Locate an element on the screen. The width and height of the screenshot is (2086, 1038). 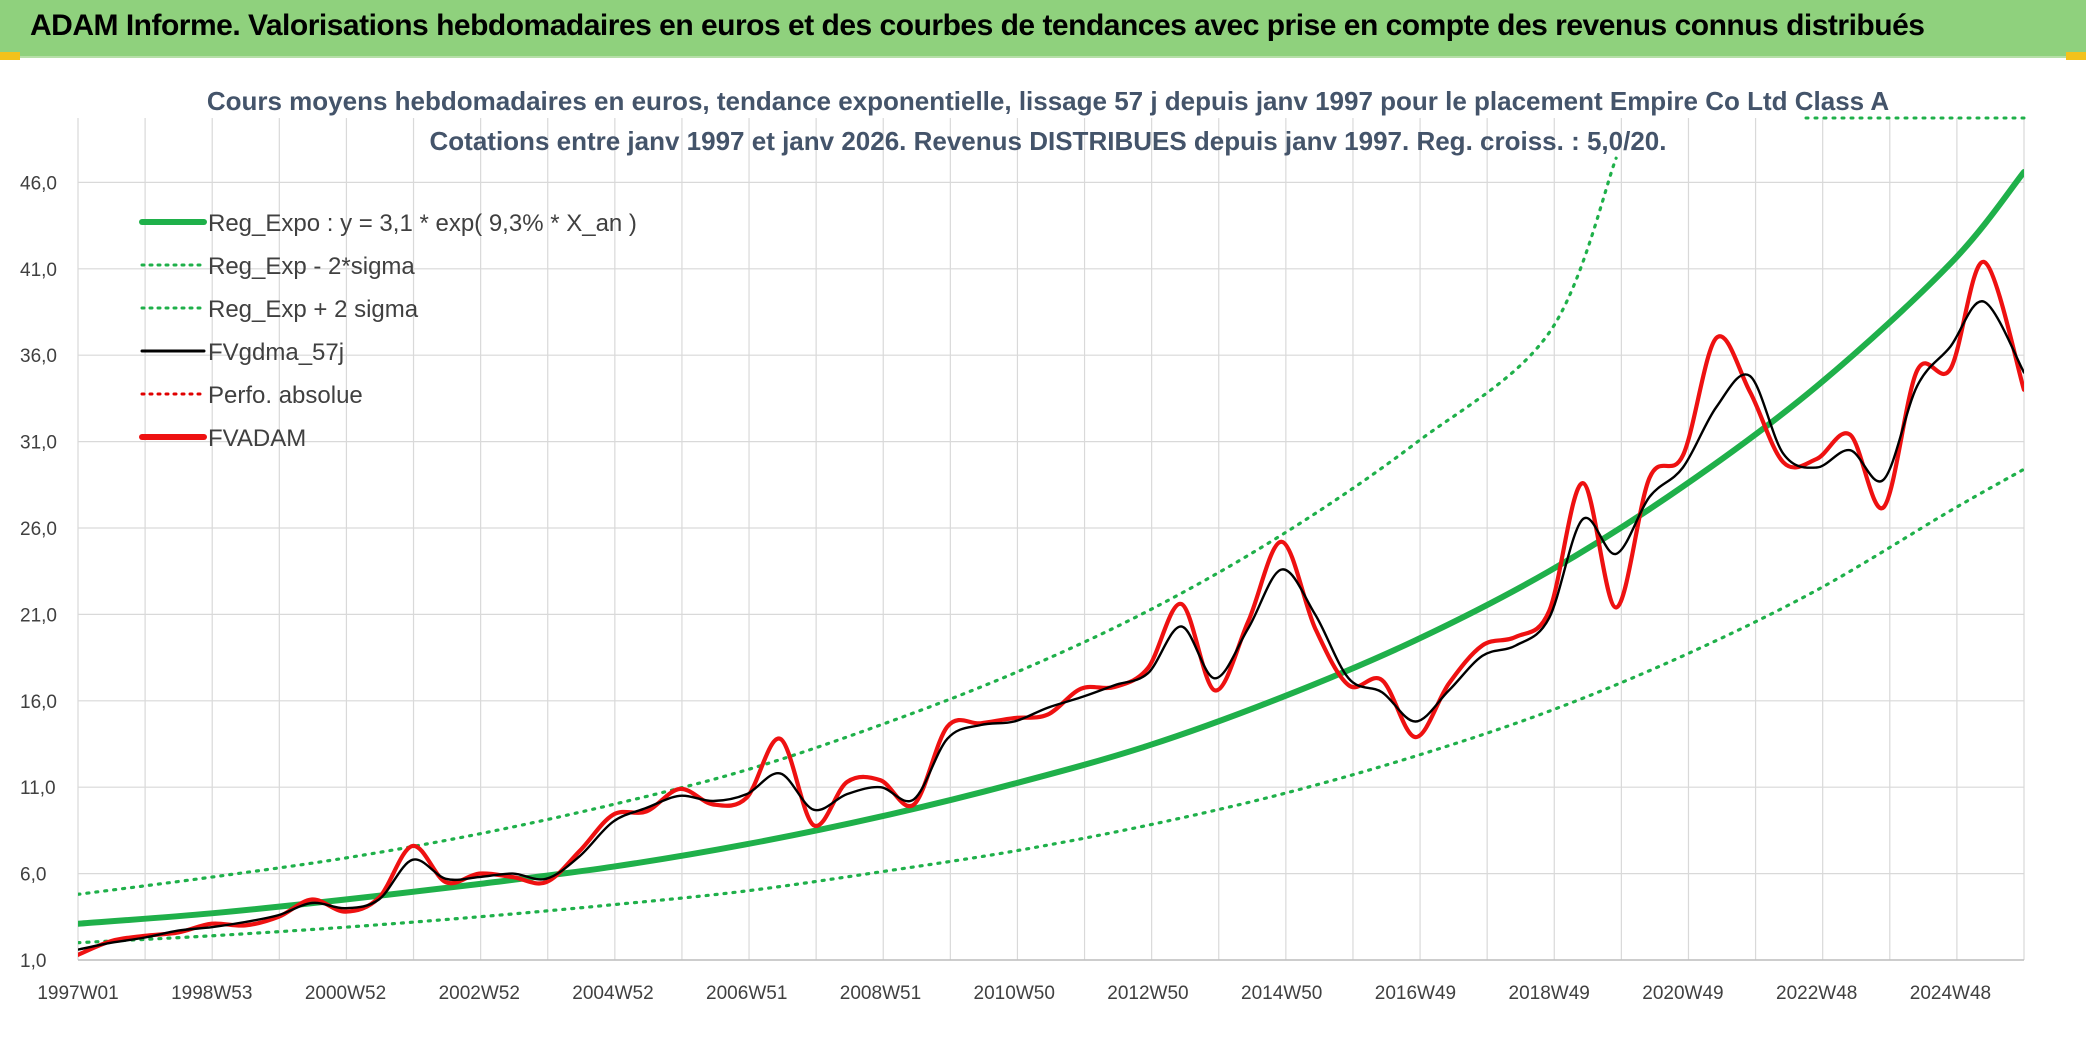
x-tick-label-13: 2022W48 is located at coordinates (1816, 993).